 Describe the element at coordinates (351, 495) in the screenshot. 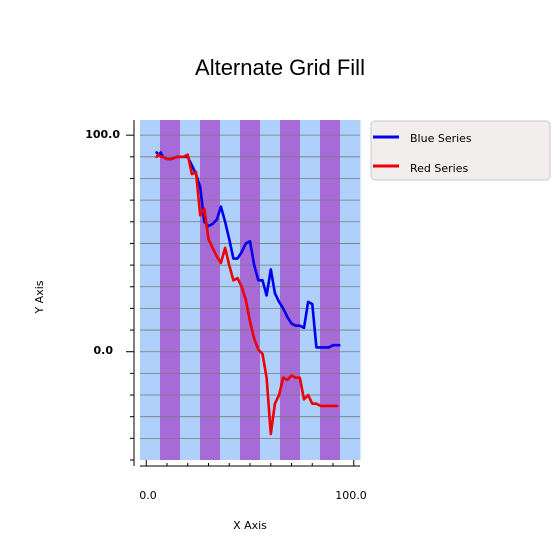

I see `x-tick-label-100: 100.0` at that location.